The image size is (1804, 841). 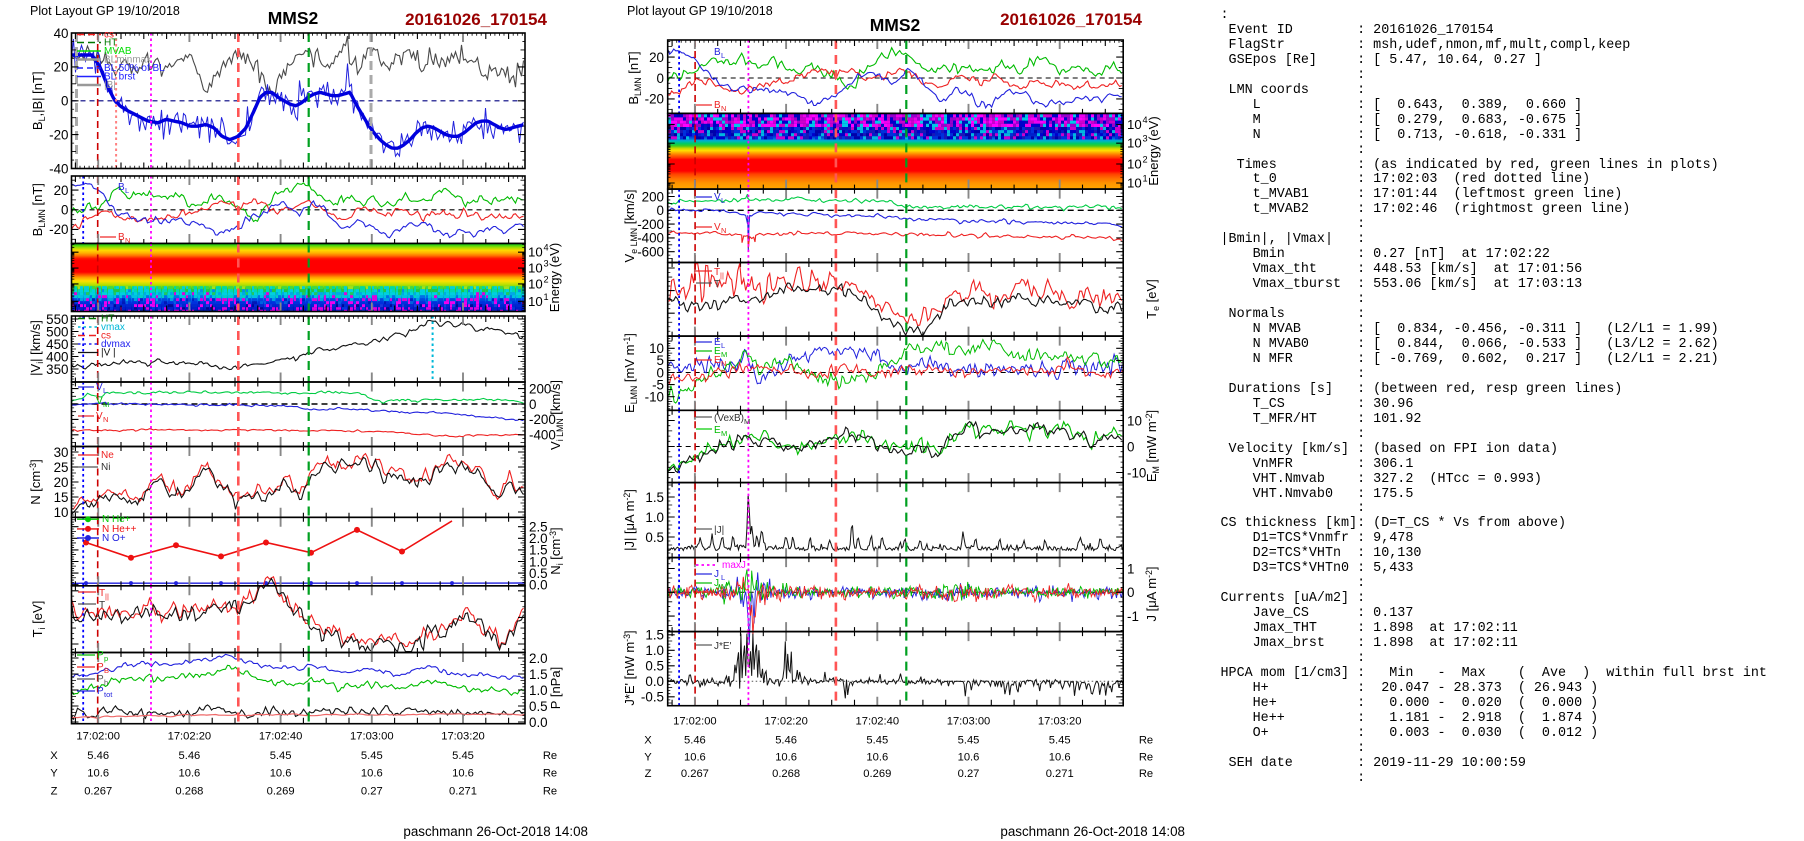 What do you see at coordinates (1071, 19) in the screenshot?
I see `svg-text: 20161026_170154` at bounding box center [1071, 19].